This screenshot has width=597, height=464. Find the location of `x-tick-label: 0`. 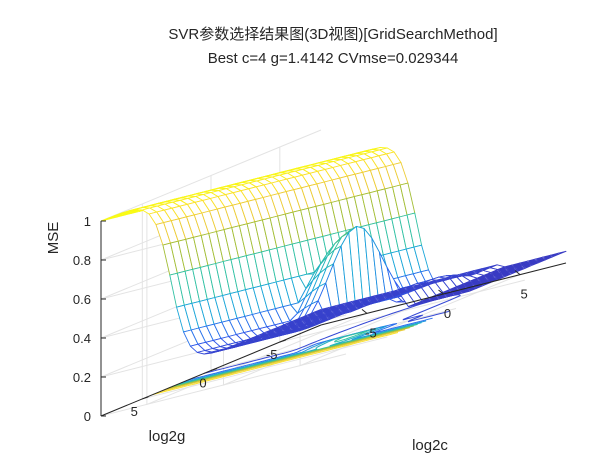

x-tick-label: 0 is located at coordinates (447, 313).